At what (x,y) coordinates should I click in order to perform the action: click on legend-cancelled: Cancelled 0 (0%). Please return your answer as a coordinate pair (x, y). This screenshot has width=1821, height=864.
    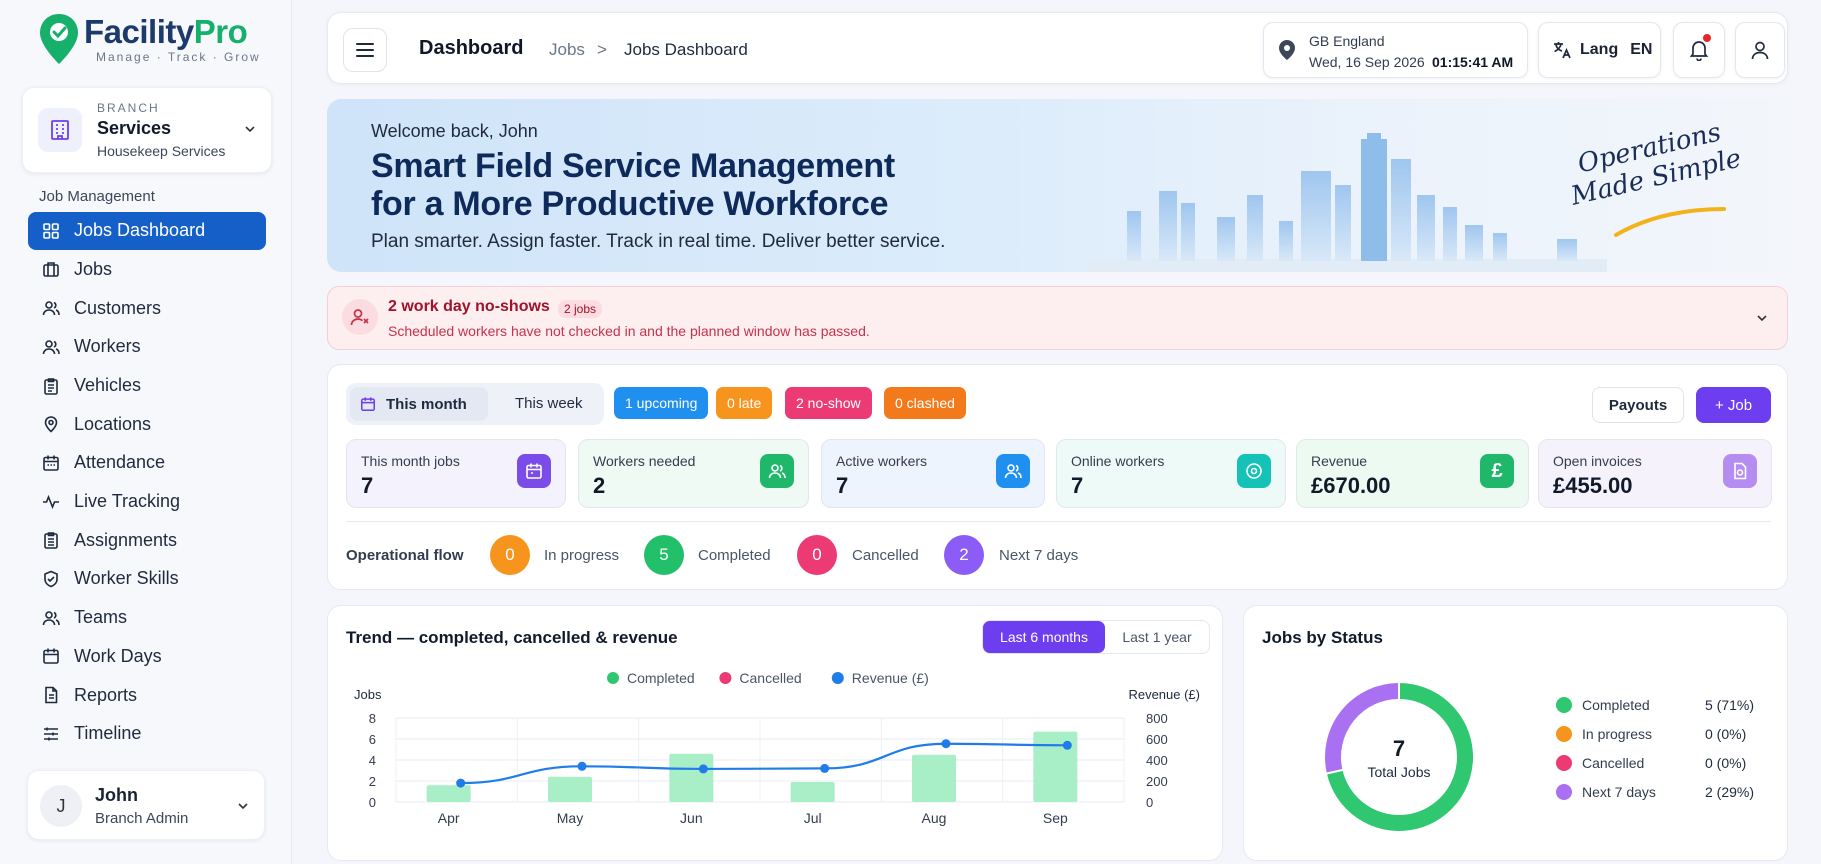
    Looking at the image, I should click on (1651, 763).